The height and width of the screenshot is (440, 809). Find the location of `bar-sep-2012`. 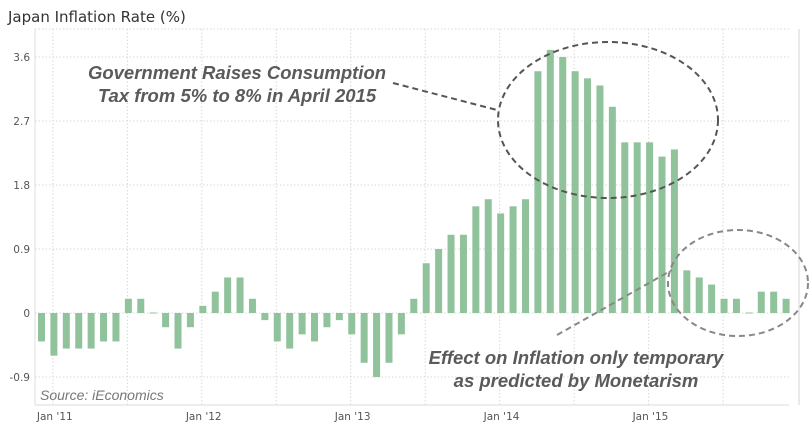

bar-sep-2012 is located at coordinates (302, 324).